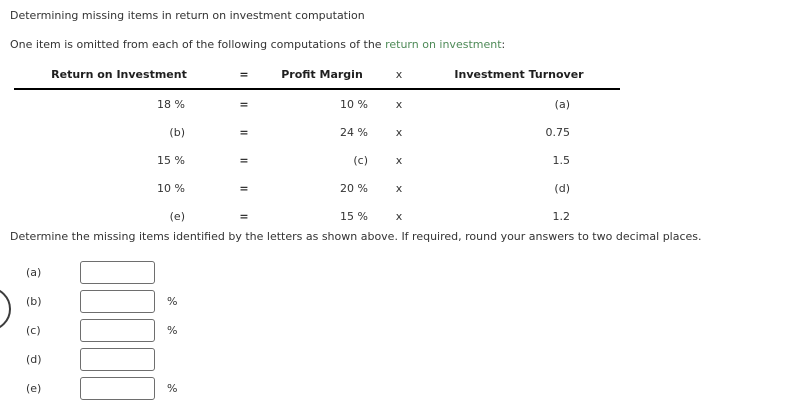  What do you see at coordinates (322, 76) in the screenshot?
I see `col-header-profit-margin: Profit Margin` at bounding box center [322, 76].